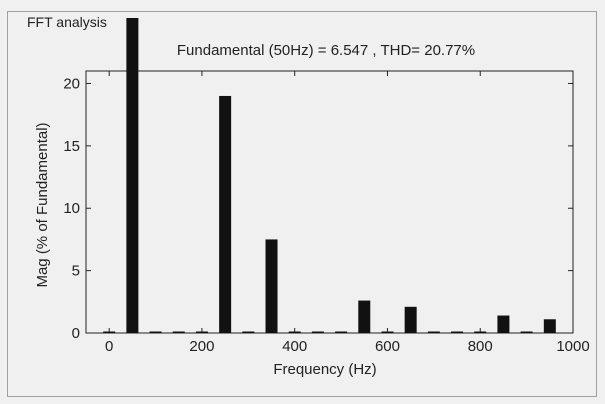 Image resolution: width=605 pixels, height=404 pixels. I want to click on x-tick-label: 1000, so click(572, 346).